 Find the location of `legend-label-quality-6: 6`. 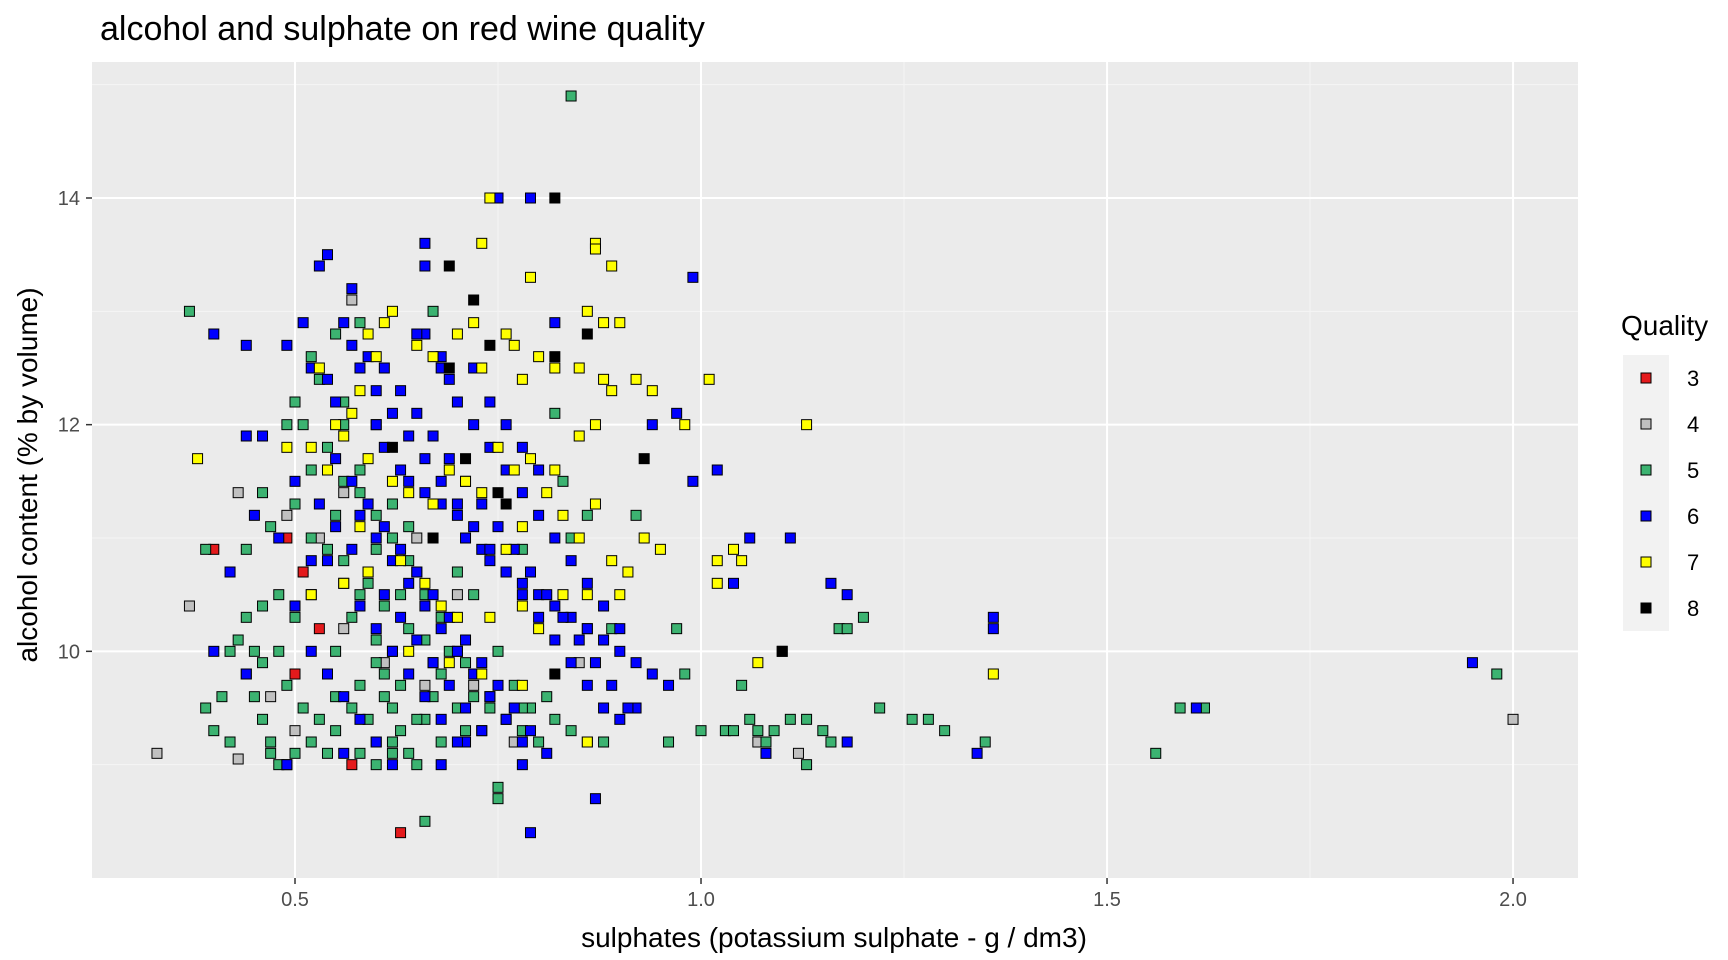

legend-label-quality-6: 6 is located at coordinates (1693, 516).